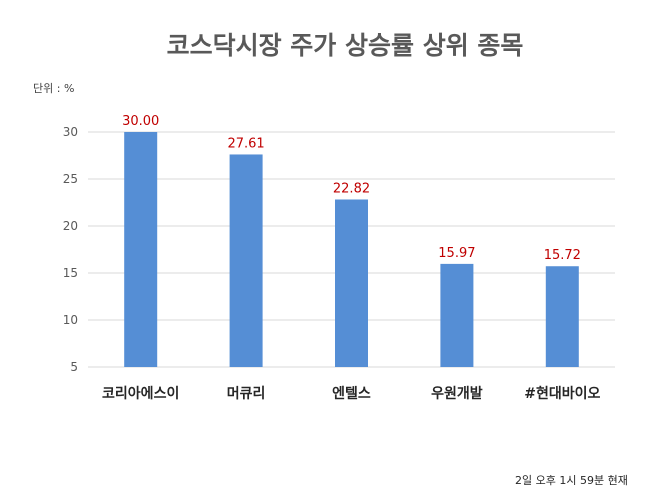 Image resolution: width=670 pixels, height=495 pixels. Describe the element at coordinates (70, 179) in the screenshot. I see `y-tick-label: 25` at that location.